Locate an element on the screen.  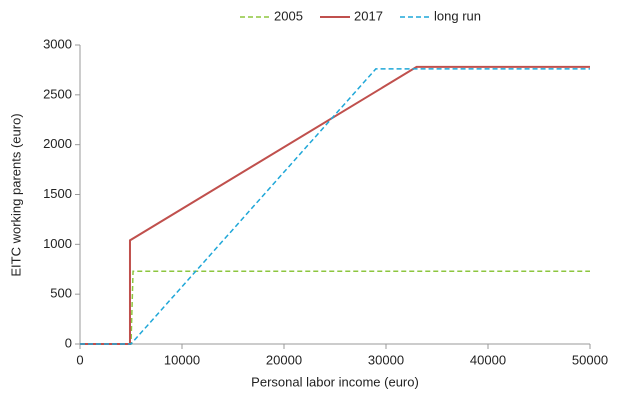
y-tick-label: 500 is located at coordinates (61, 293).